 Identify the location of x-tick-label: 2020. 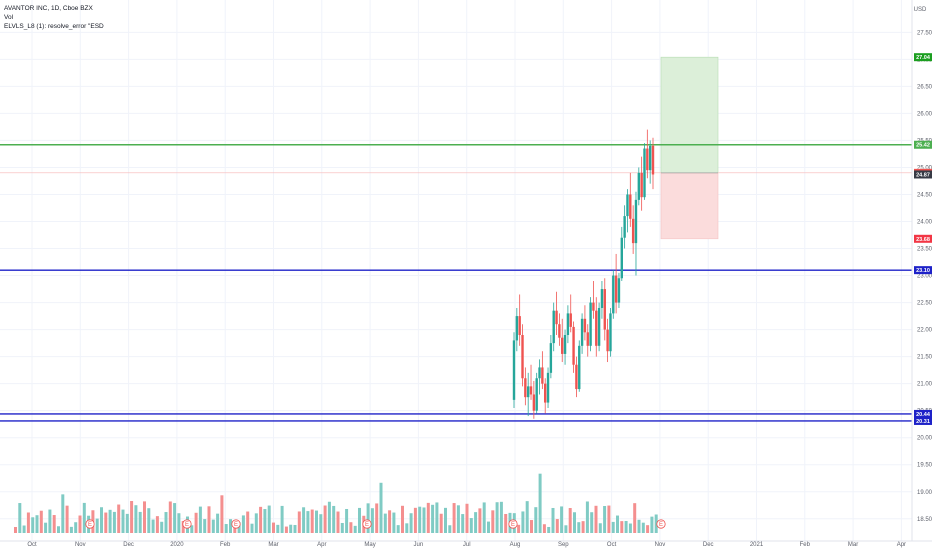
(177, 545).